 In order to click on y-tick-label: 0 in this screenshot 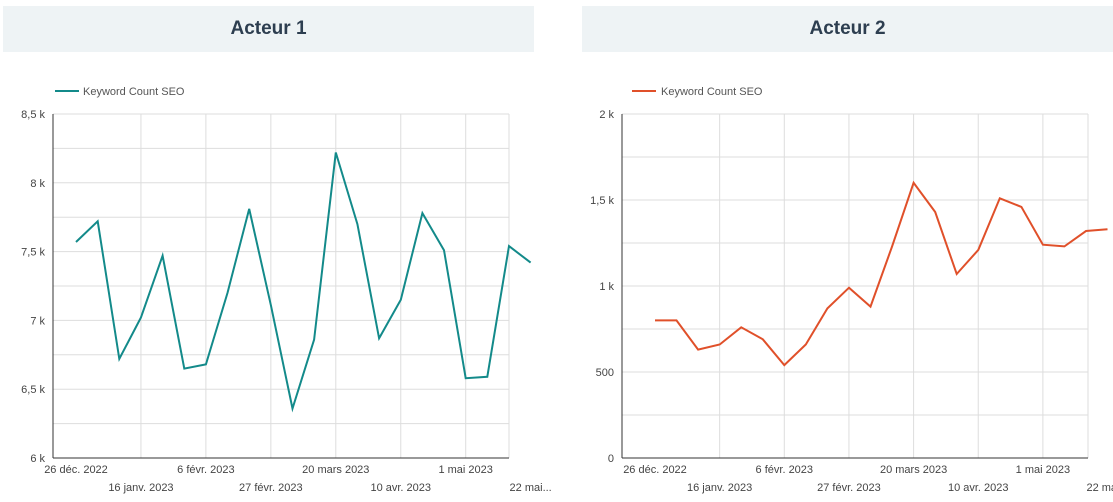, I will do `click(611, 459)`.